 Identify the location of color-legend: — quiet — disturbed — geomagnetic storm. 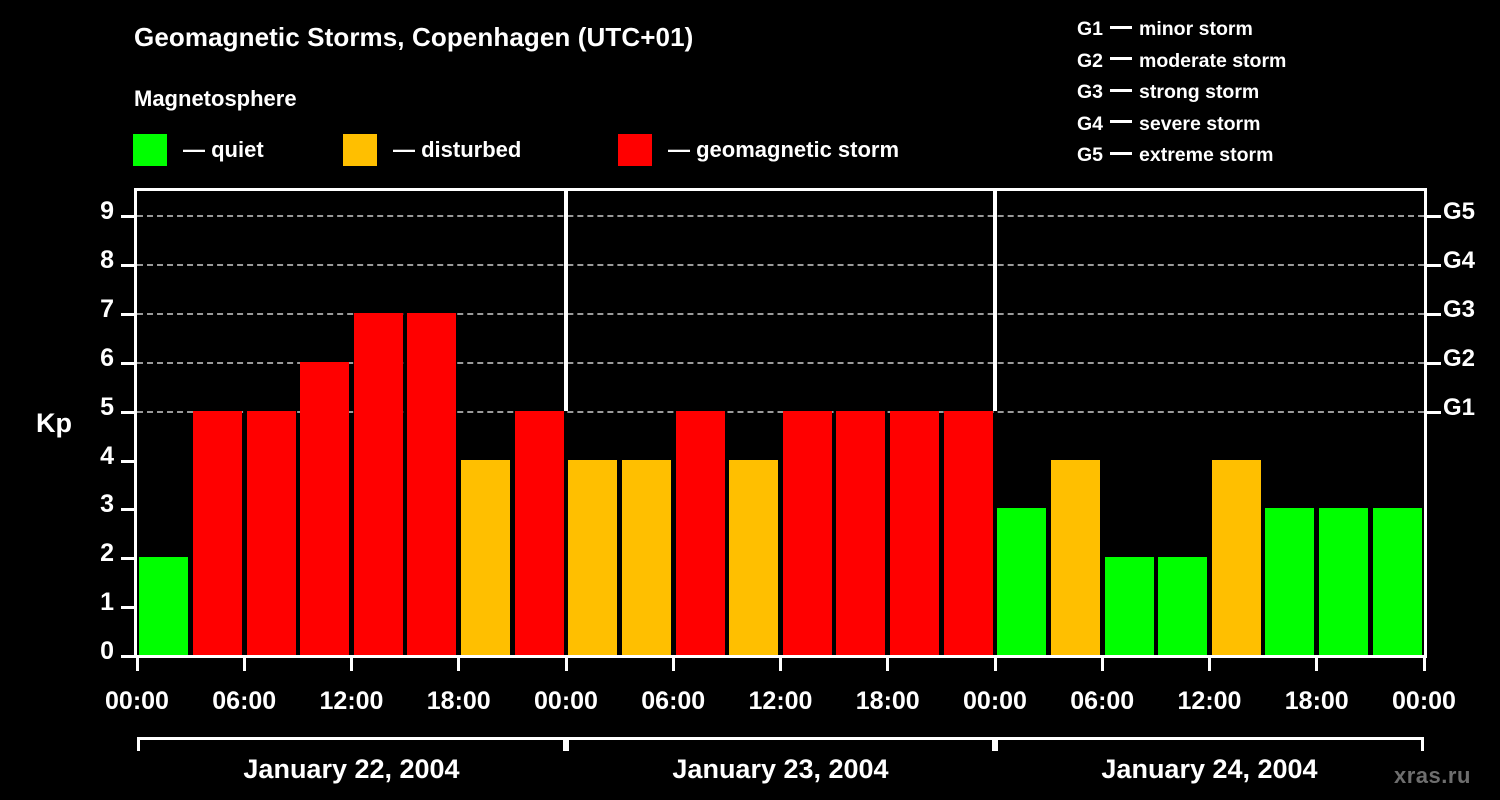
(500, 150).